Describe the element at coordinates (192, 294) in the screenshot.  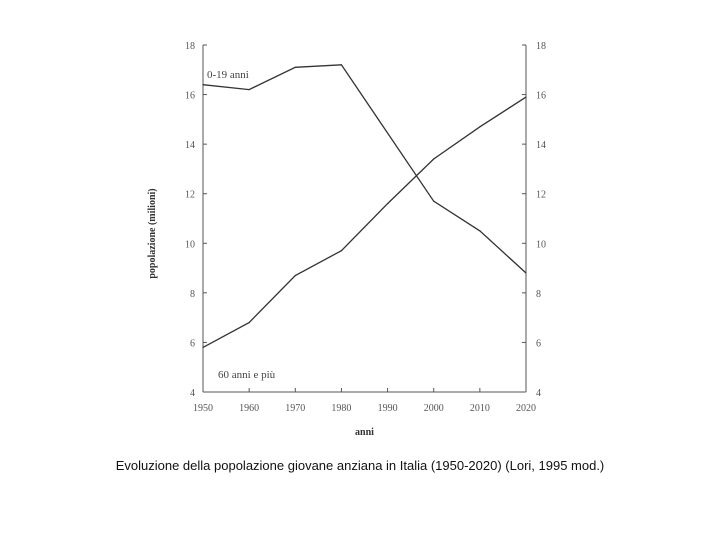
I see `y-tick-label-left: 8` at that location.